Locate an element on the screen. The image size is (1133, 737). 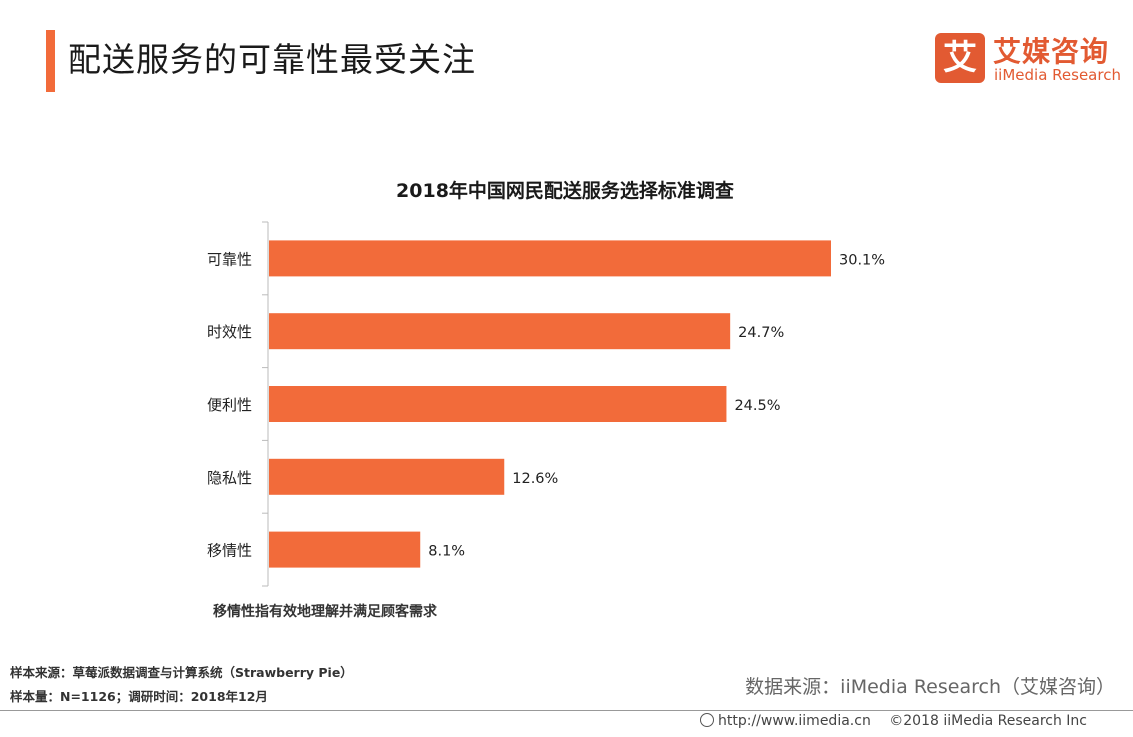
globe-icon is located at coordinates (707, 720).